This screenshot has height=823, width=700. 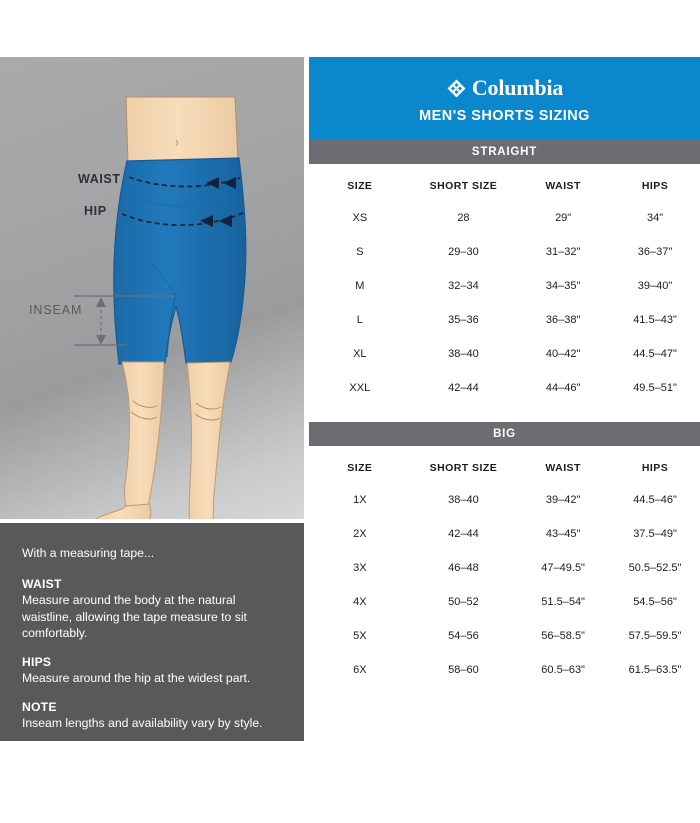 I want to click on chart-title: MEN'S SHORTS SIZING, so click(x=504, y=116).